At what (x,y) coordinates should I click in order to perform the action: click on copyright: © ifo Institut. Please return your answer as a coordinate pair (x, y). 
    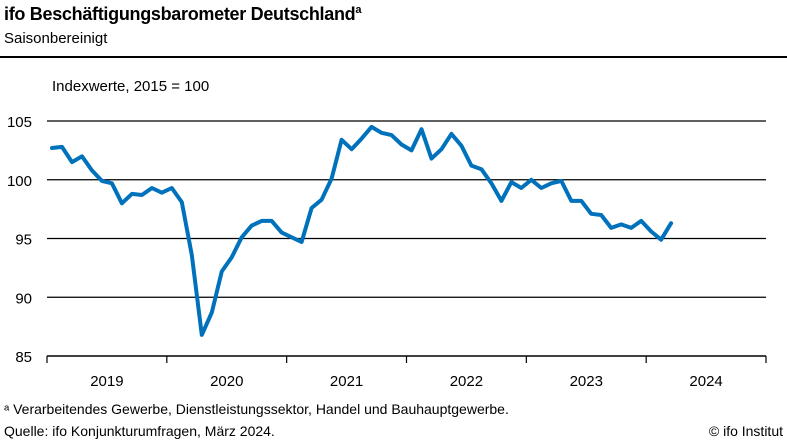
    Looking at the image, I should click on (745, 431).